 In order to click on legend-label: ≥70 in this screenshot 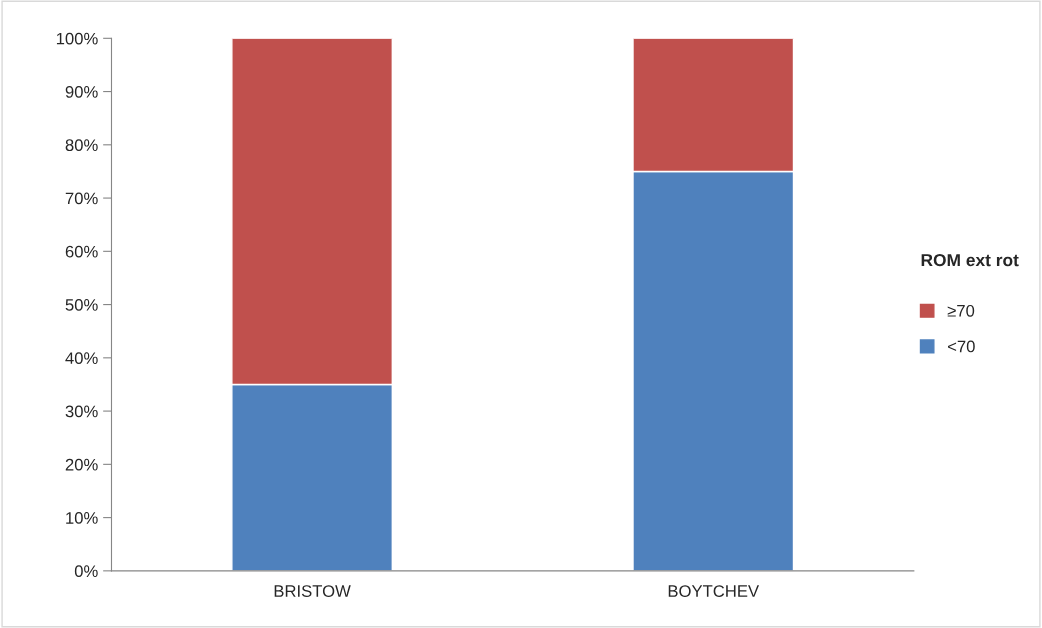, I will do `click(961, 310)`.